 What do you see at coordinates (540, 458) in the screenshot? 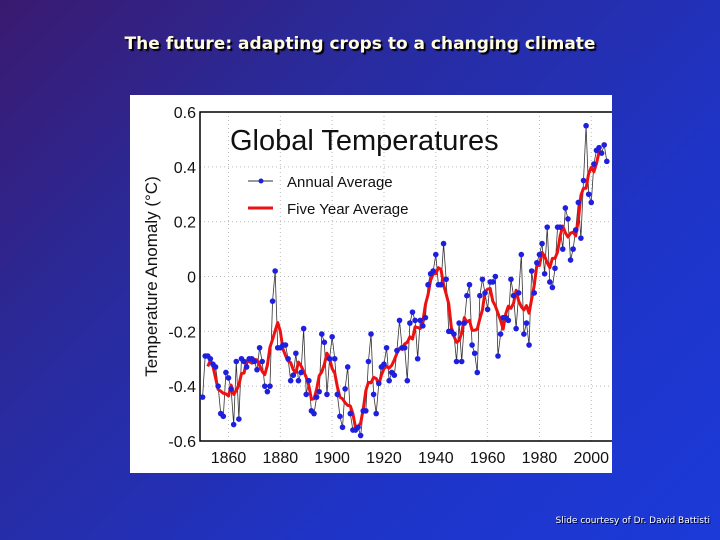
I see `x-tick-label: 1980` at bounding box center [540, 458].